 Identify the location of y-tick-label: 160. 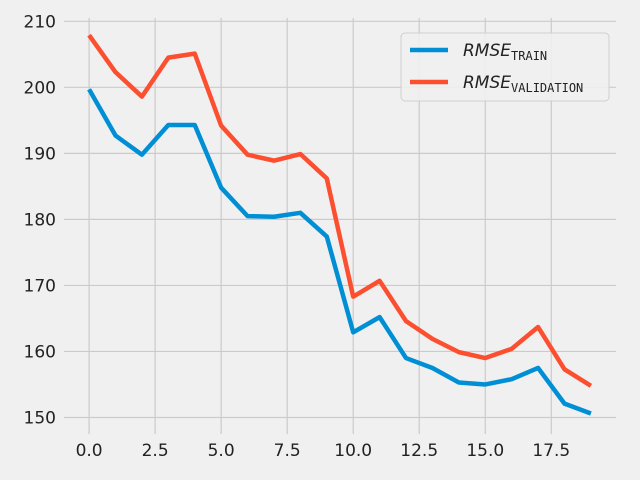
(40, 352).